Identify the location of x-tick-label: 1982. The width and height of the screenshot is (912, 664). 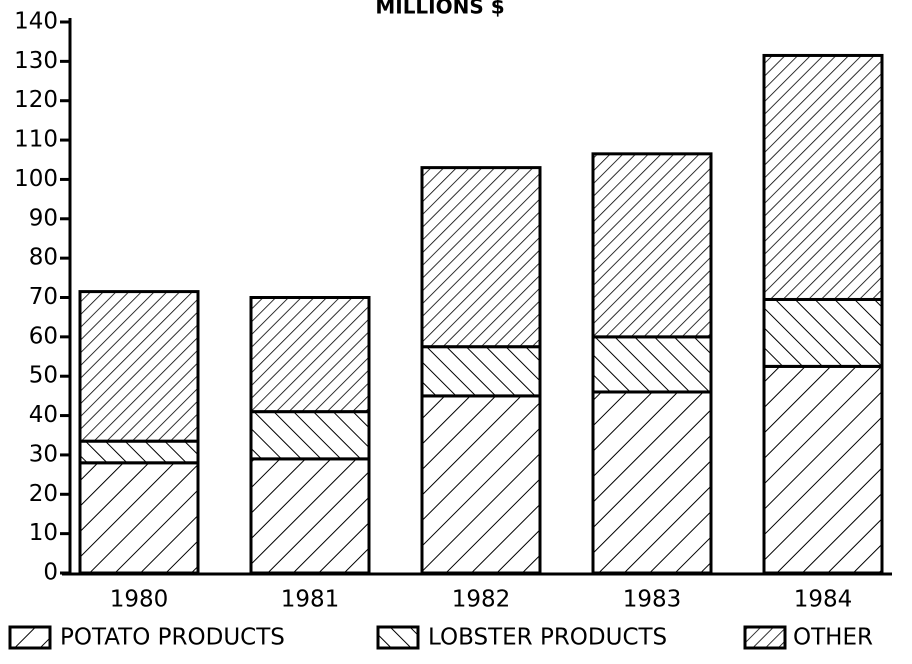
(481, 600).